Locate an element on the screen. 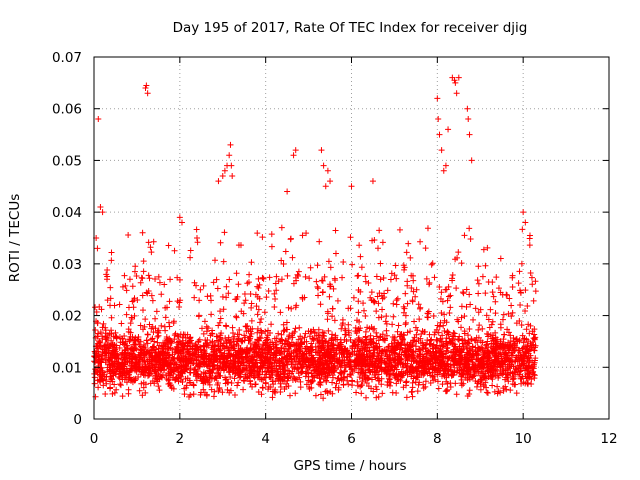 This screenshot has width=640, height=480. x-tick-label: 8 is located at coordinates (437, 439).